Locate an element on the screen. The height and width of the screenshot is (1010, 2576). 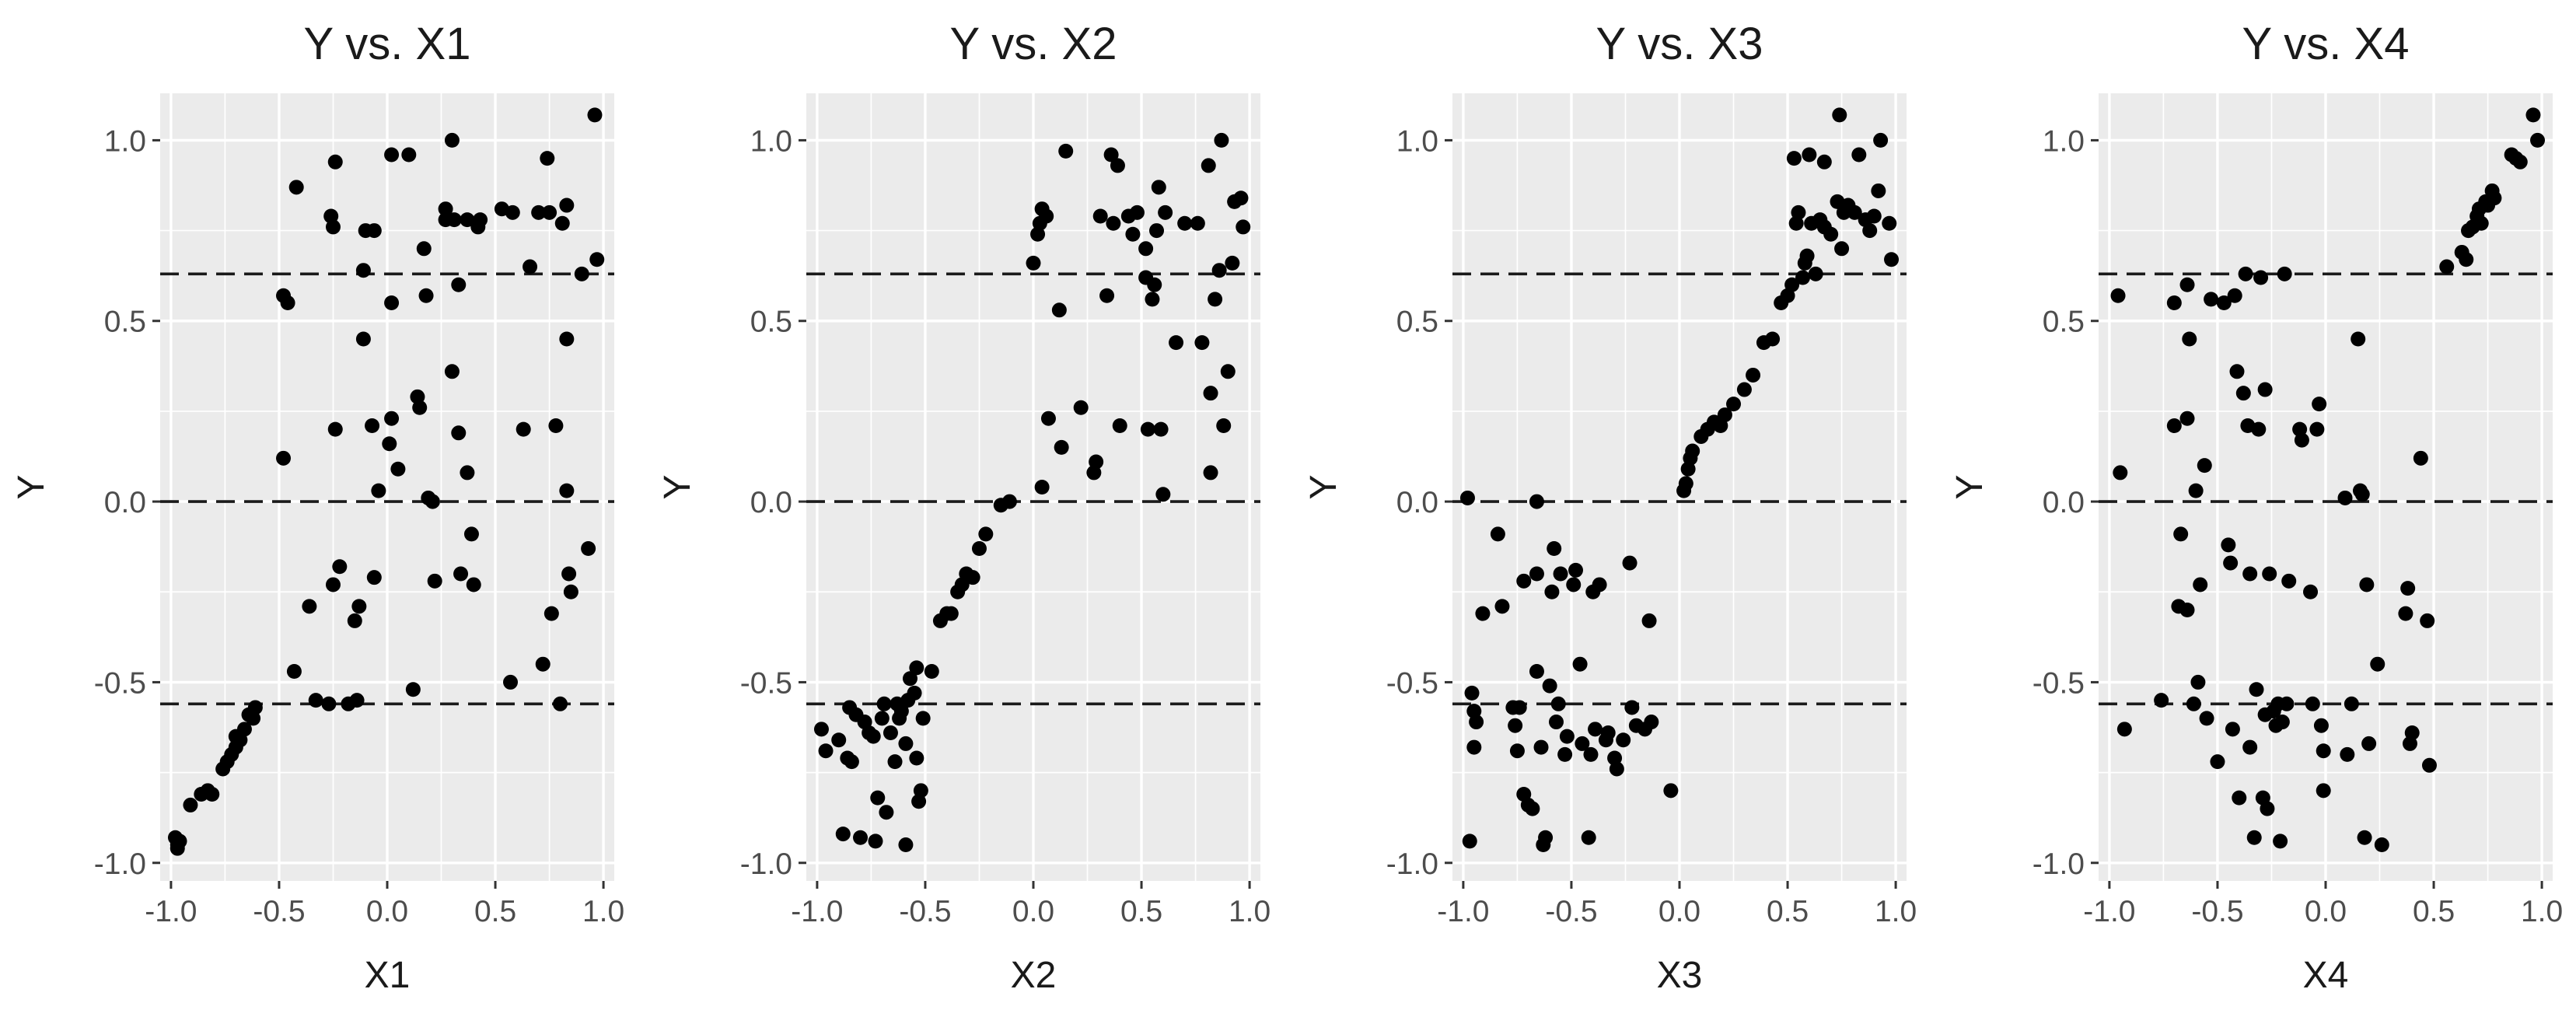
x-axis-title: X1 is located at coordinates (388, 975).